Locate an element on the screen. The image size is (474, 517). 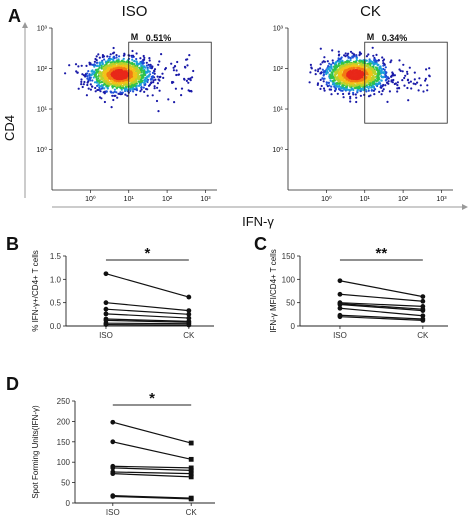
y-tick-label: 100 is located at coordinates (289, 279).